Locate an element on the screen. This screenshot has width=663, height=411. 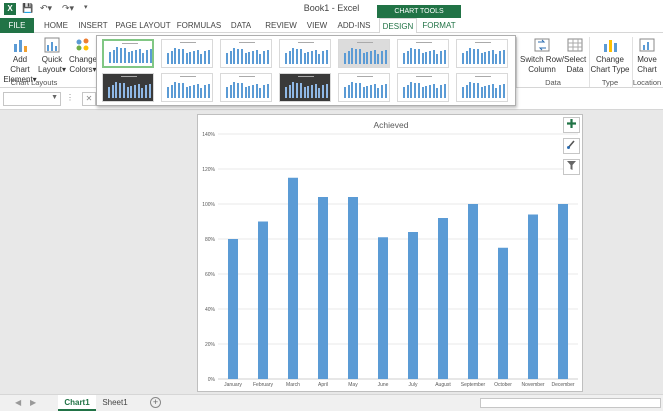
tab-insert: INSERT is located at coordinates (93, 25).